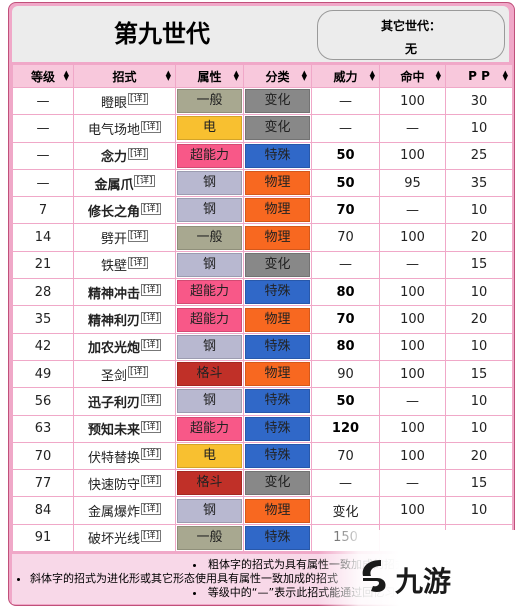 This screenshot has height=608, width=522. I want to click on move-name-cell: 精神利刃 [详], so click(124, 319).